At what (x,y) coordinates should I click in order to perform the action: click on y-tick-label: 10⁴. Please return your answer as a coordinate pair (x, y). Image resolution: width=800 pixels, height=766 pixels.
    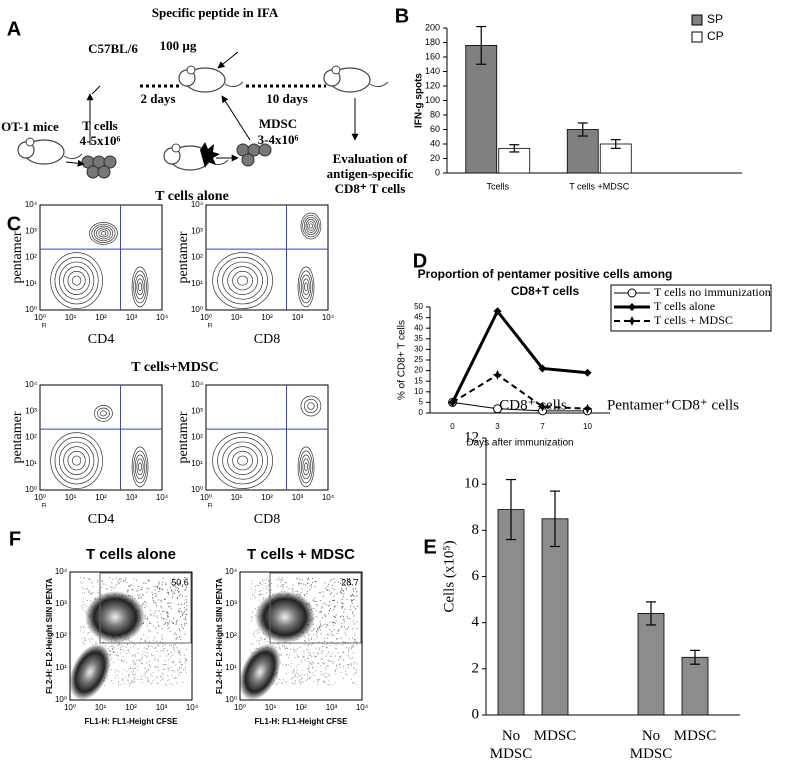
    Looking at the image, I should click on (61, 571).